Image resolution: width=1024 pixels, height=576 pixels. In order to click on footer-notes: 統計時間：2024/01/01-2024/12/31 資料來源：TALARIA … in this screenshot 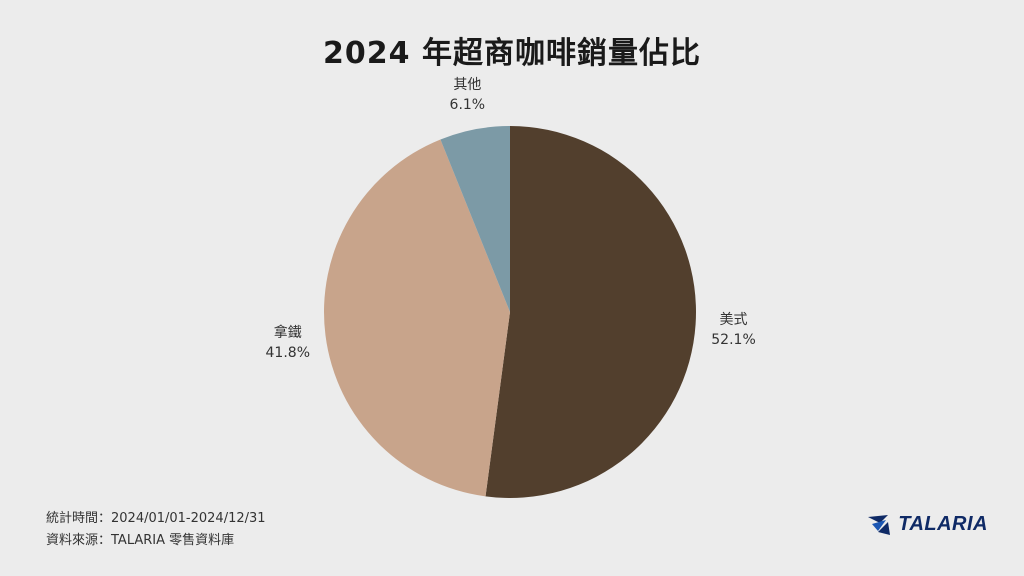, I will do `click(156, 530)`.